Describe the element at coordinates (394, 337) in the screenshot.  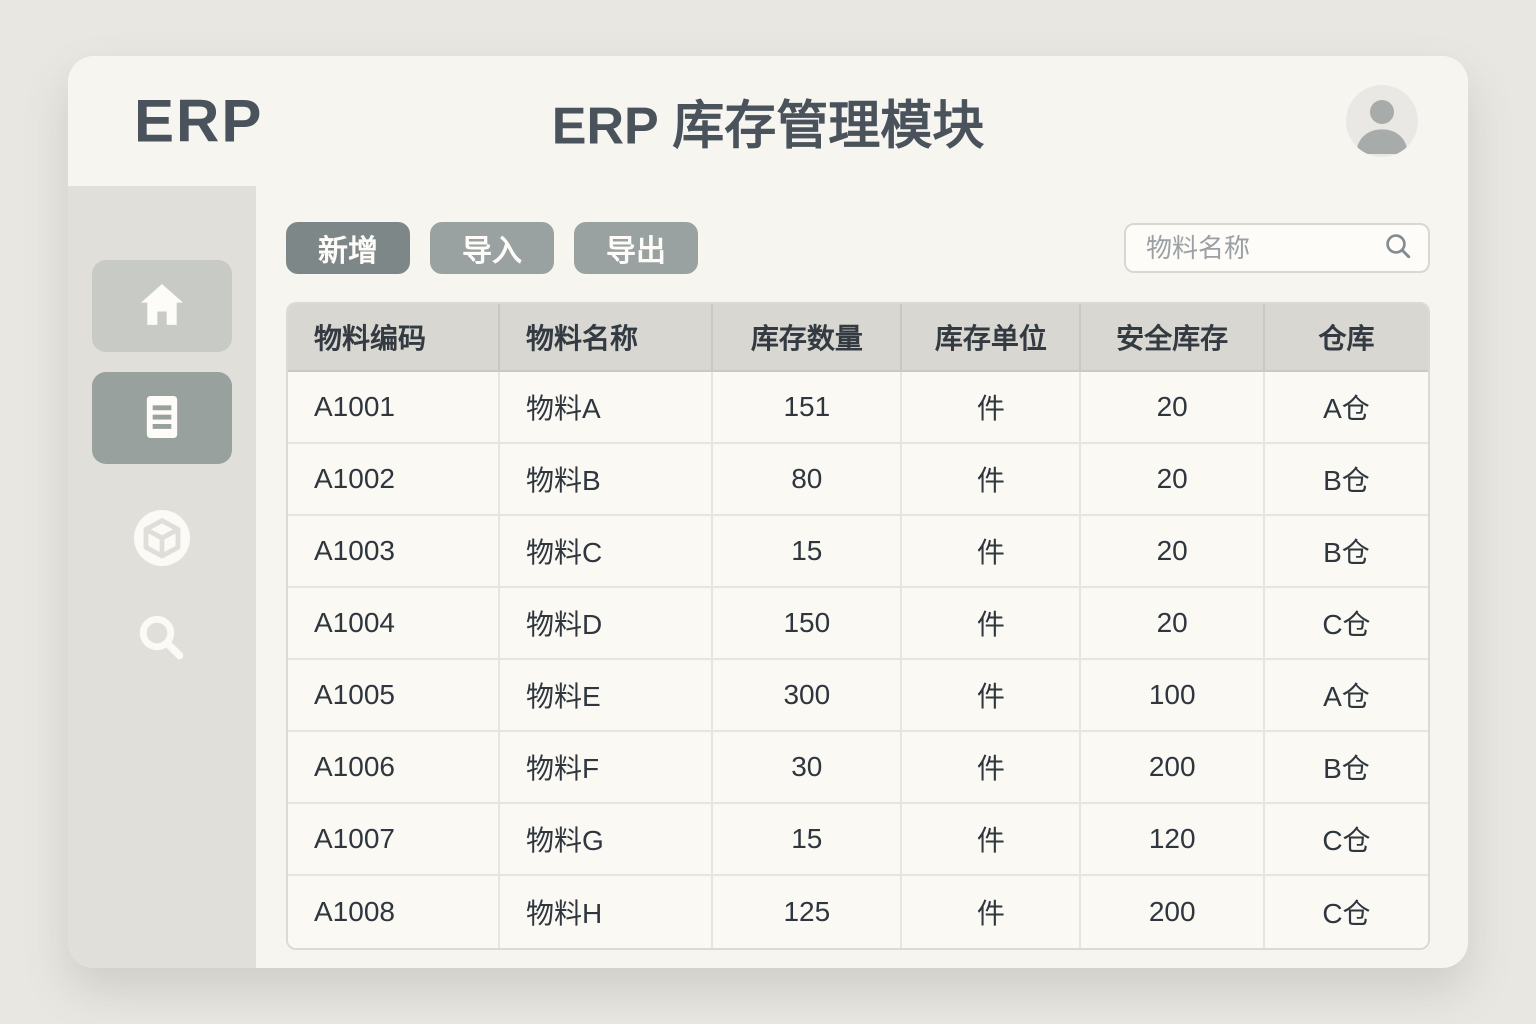
I see `column-header: 物料编码` at that location.